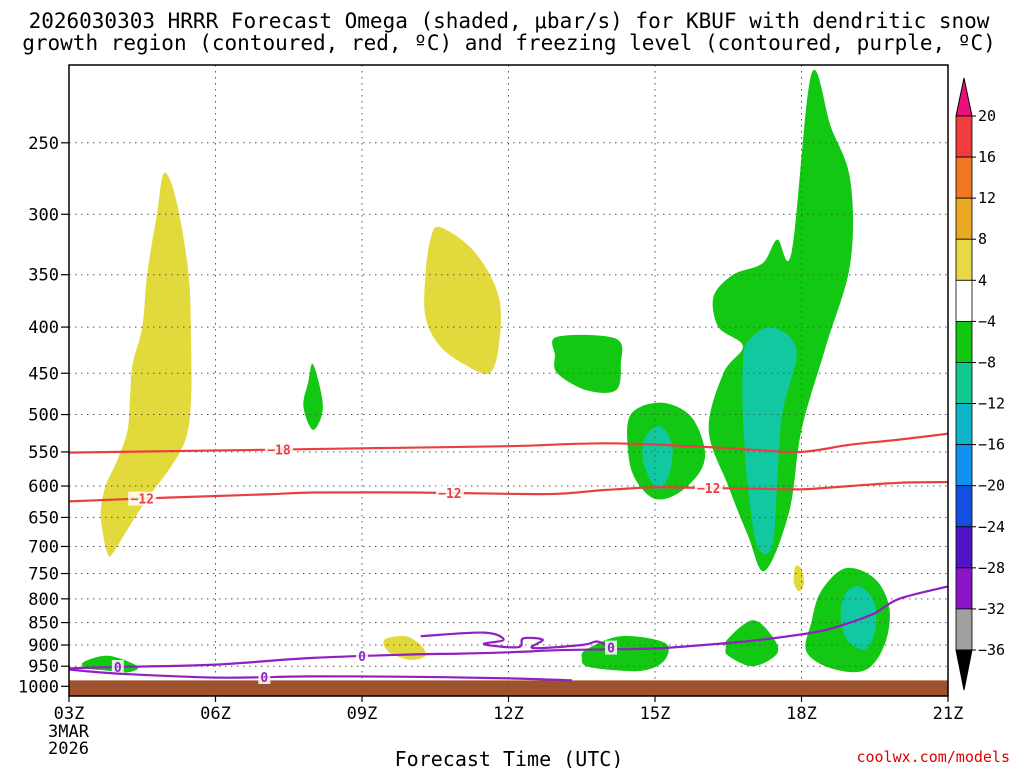 The height and width of the screenshot is (768, 1024). What do you see at coordinates (987, 157) in the screenshot?
I see `colorbar-tick-label: 16` at bounding box center [987, 157].